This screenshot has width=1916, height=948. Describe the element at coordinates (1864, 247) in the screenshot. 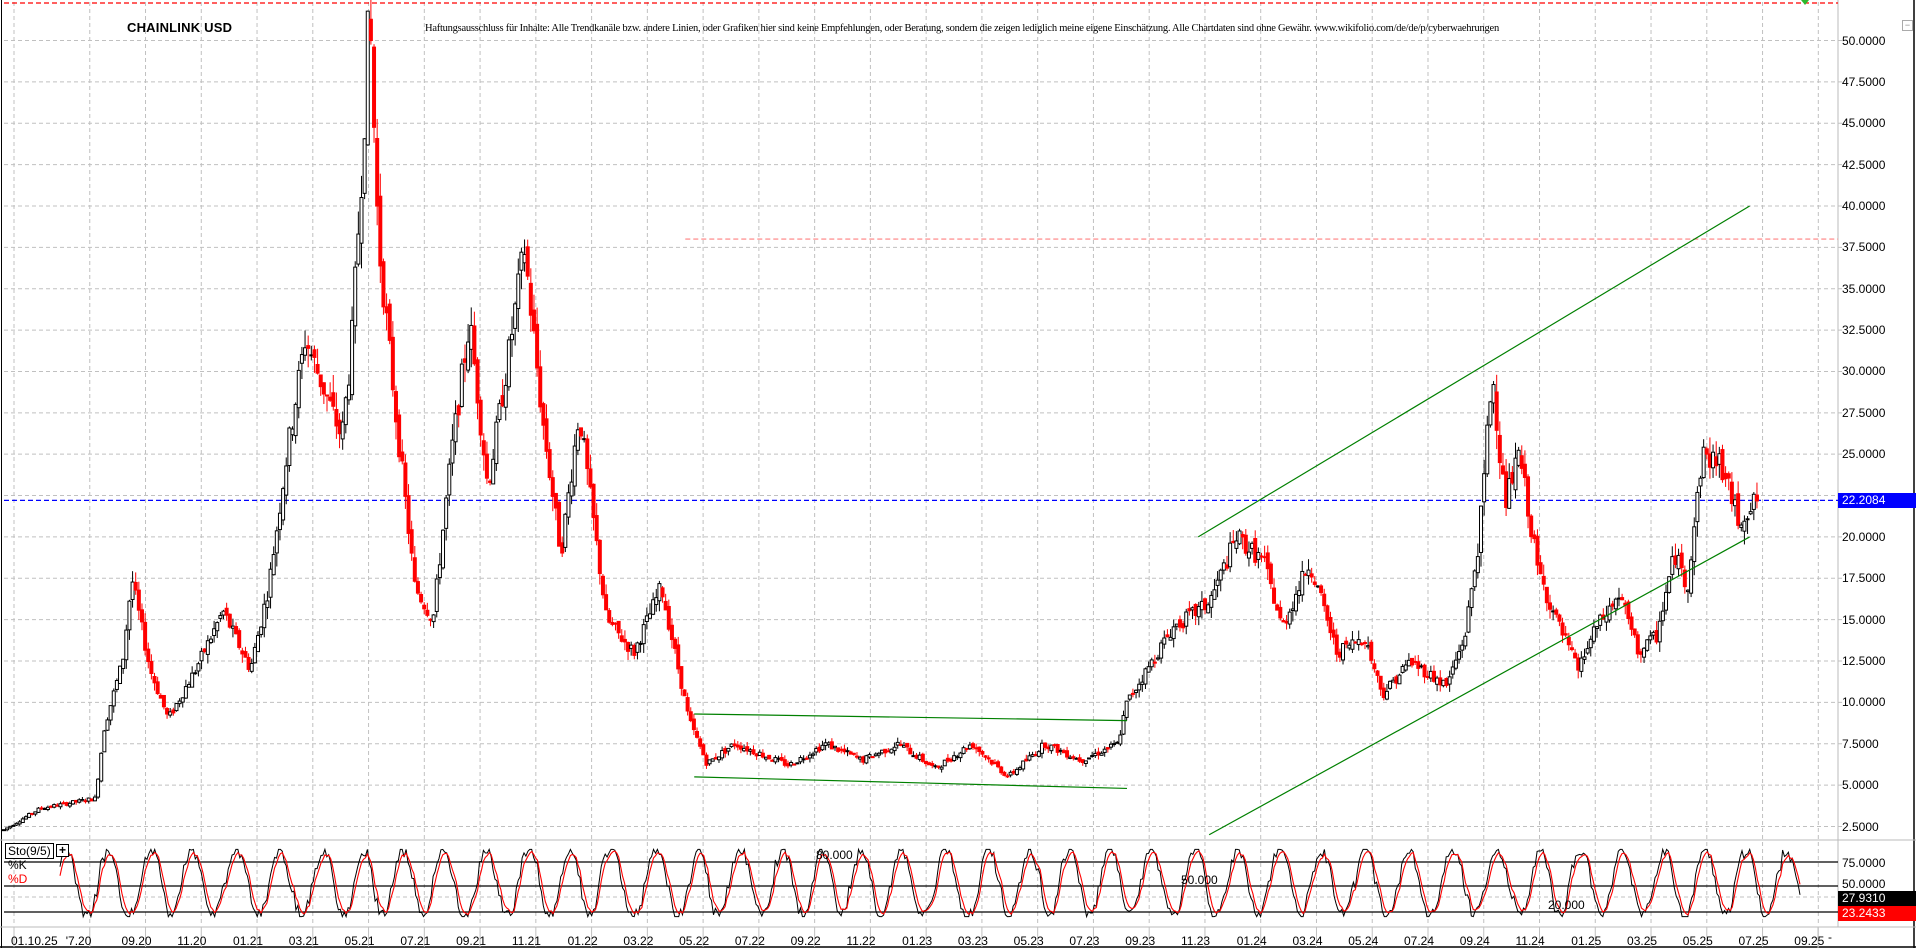

I see `price-tick-label: 37.5000` at that location.